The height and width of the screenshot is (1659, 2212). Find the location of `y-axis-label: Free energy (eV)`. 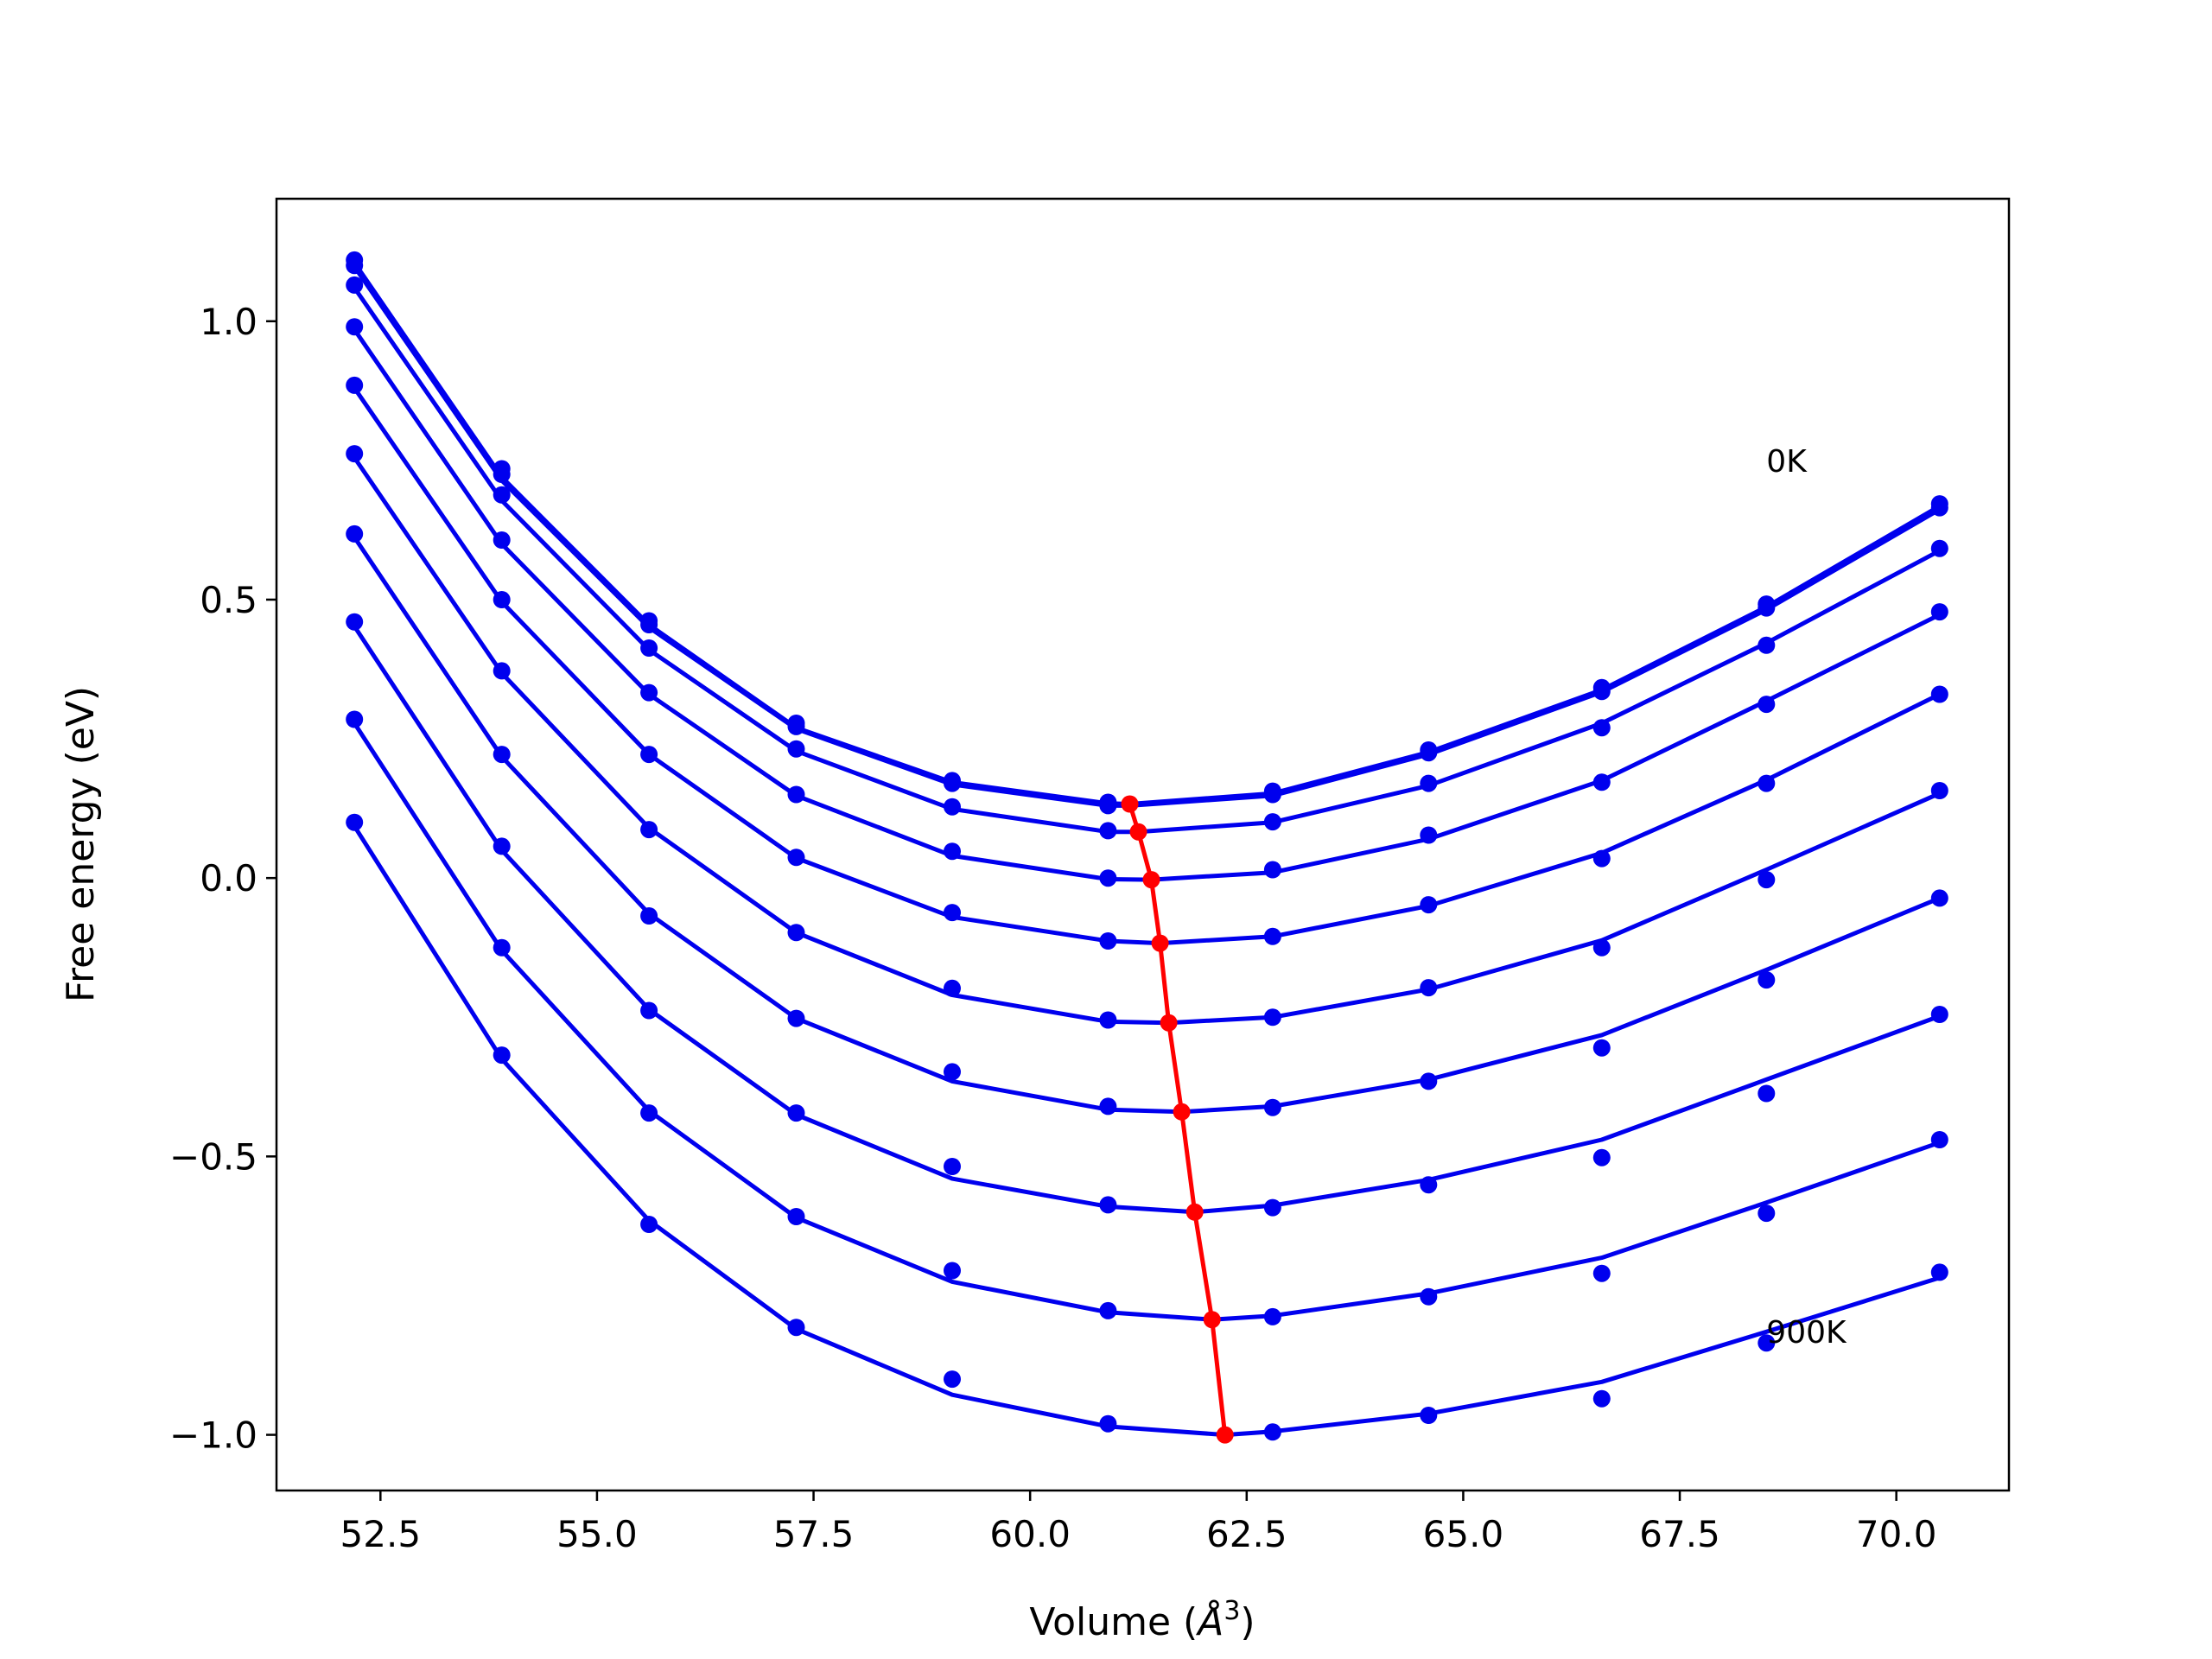

y-axis-label: Free energy (eV) is located at coordinates (81, 844).